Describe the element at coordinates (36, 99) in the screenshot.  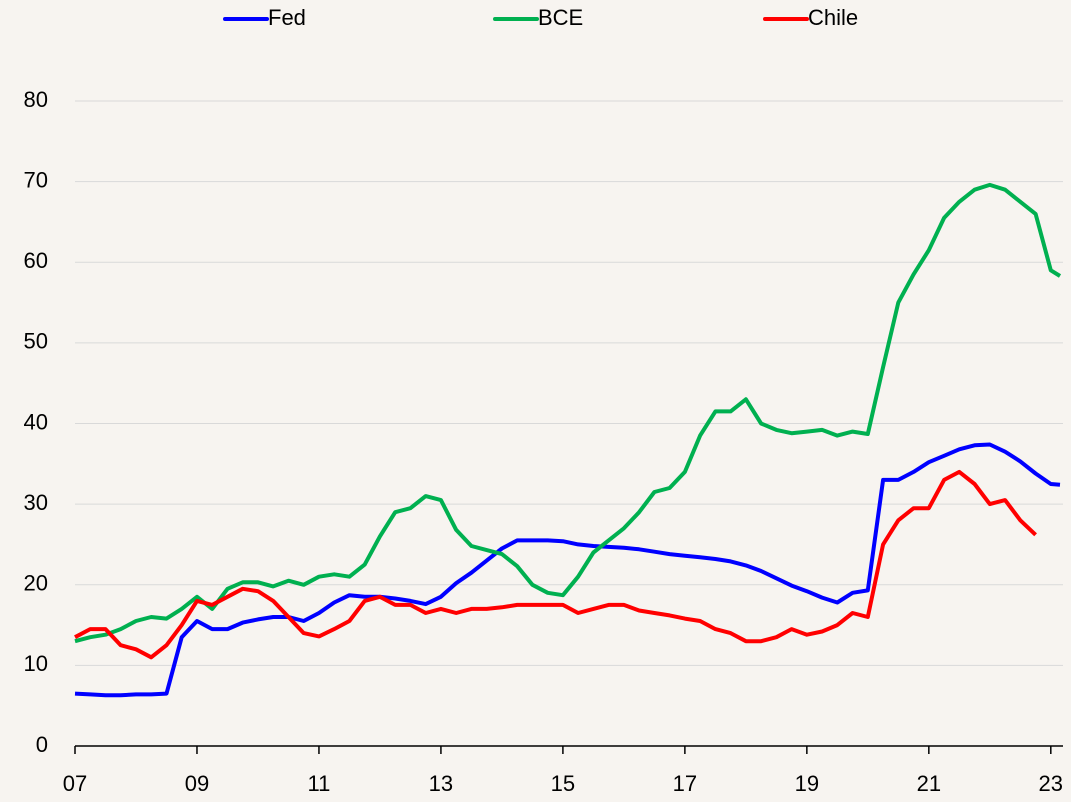
I see `y-tick-label: 80` at that location.